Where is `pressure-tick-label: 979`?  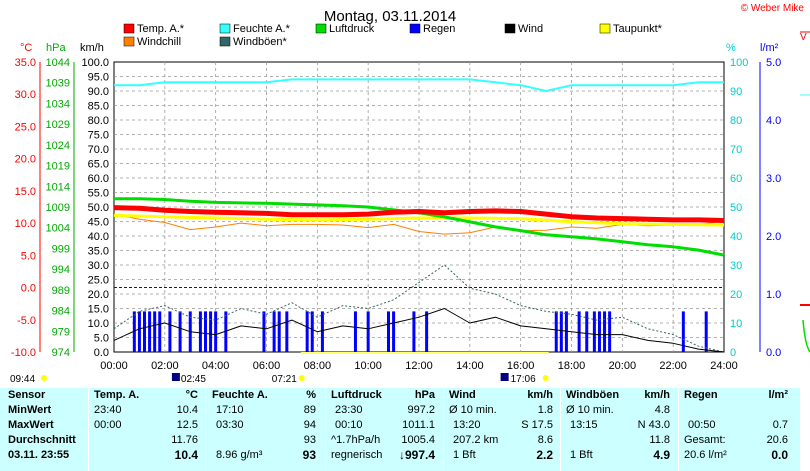
pressure-tick-label: 979 is located at coordinates (61, 332).